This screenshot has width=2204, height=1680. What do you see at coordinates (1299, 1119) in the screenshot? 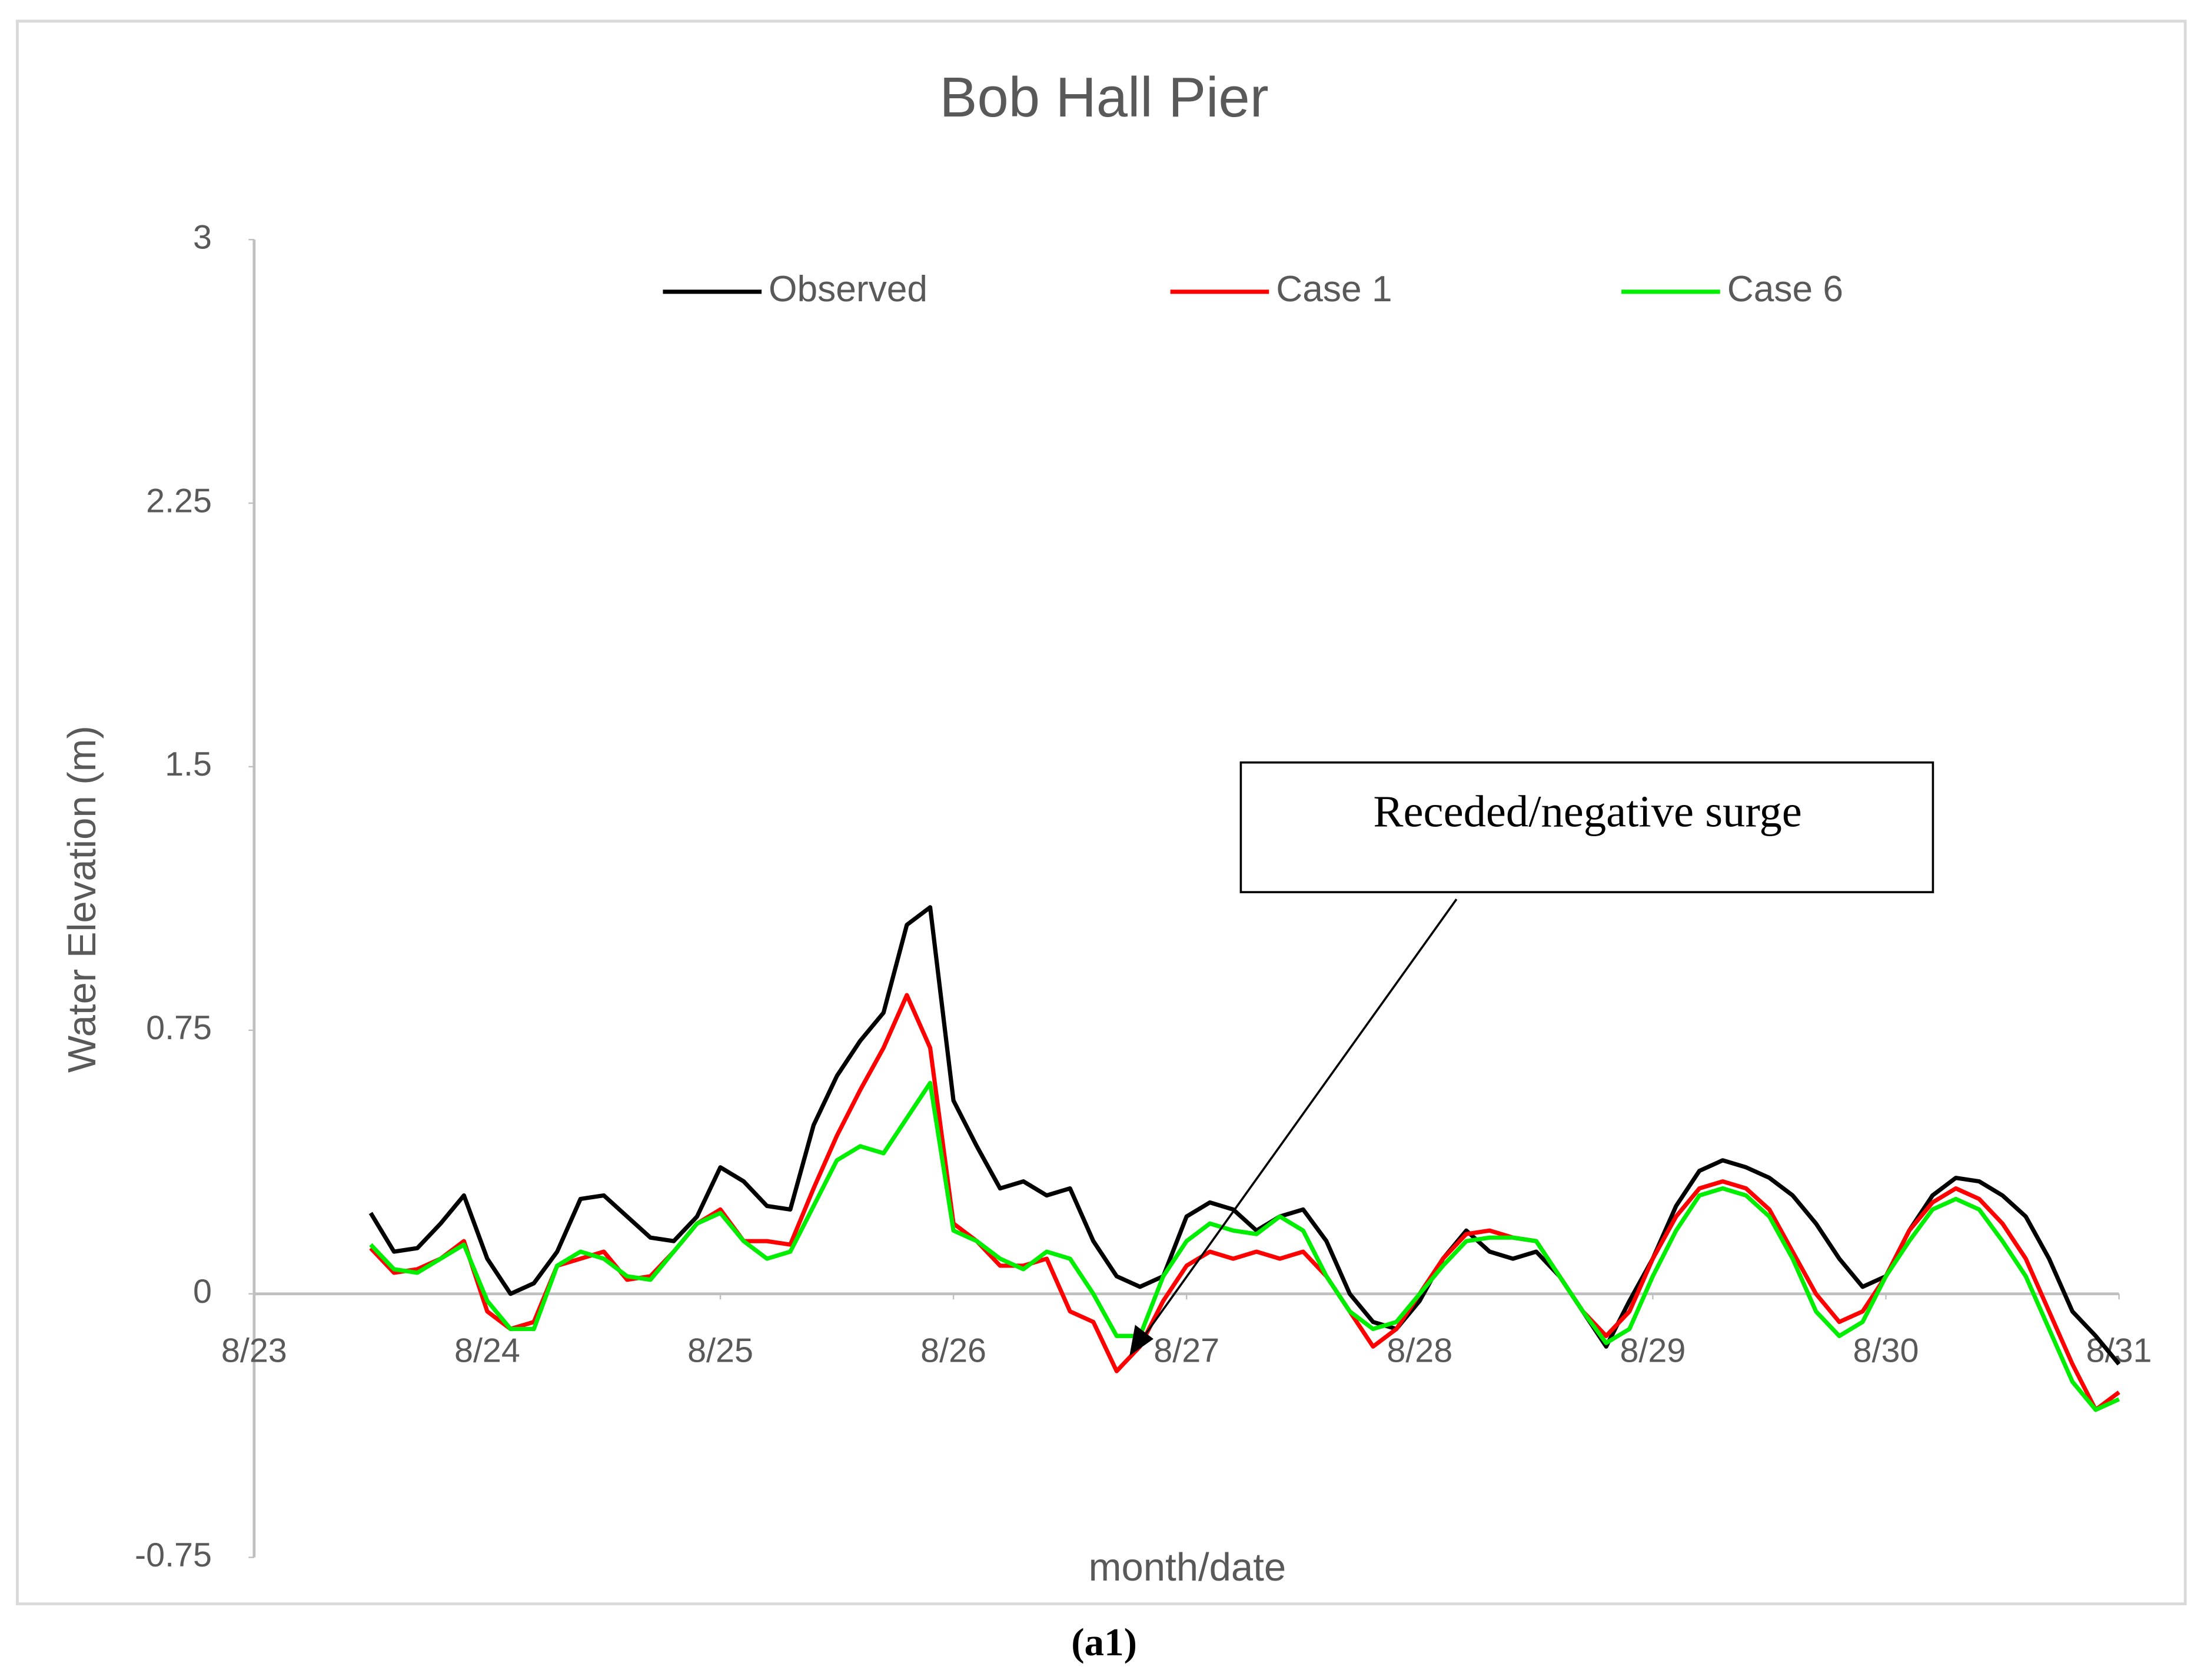
I see `annotation-arrow` at bounding box center [1299, 1119].